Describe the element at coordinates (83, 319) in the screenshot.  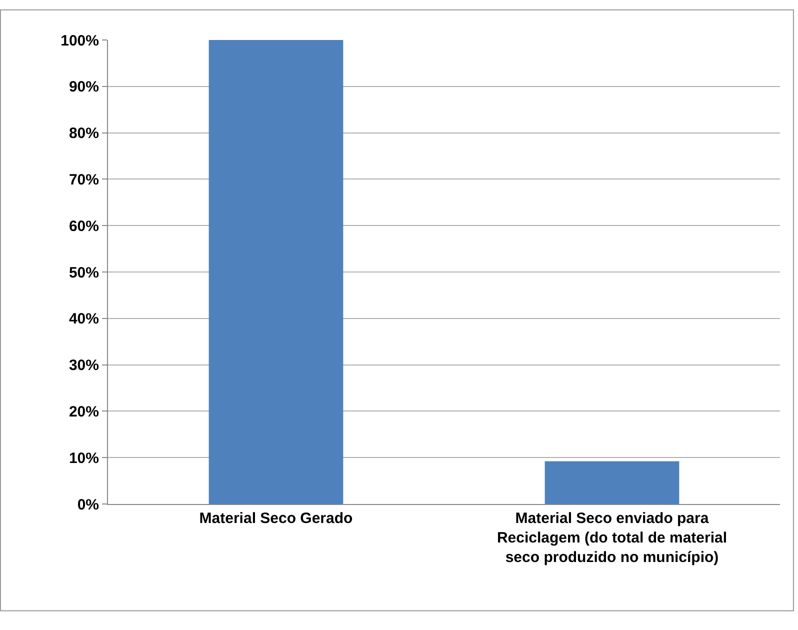
I see `y-tick-label: 40%` at that location.